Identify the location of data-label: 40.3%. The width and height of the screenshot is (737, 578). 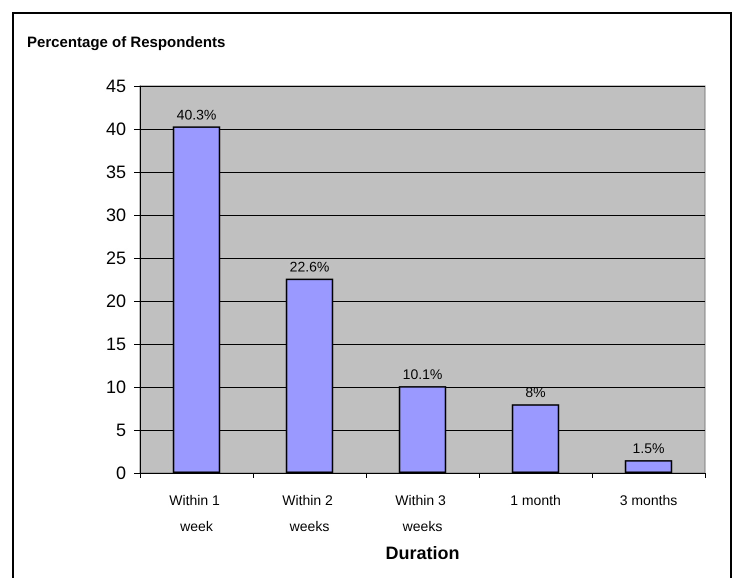
(196, 114).